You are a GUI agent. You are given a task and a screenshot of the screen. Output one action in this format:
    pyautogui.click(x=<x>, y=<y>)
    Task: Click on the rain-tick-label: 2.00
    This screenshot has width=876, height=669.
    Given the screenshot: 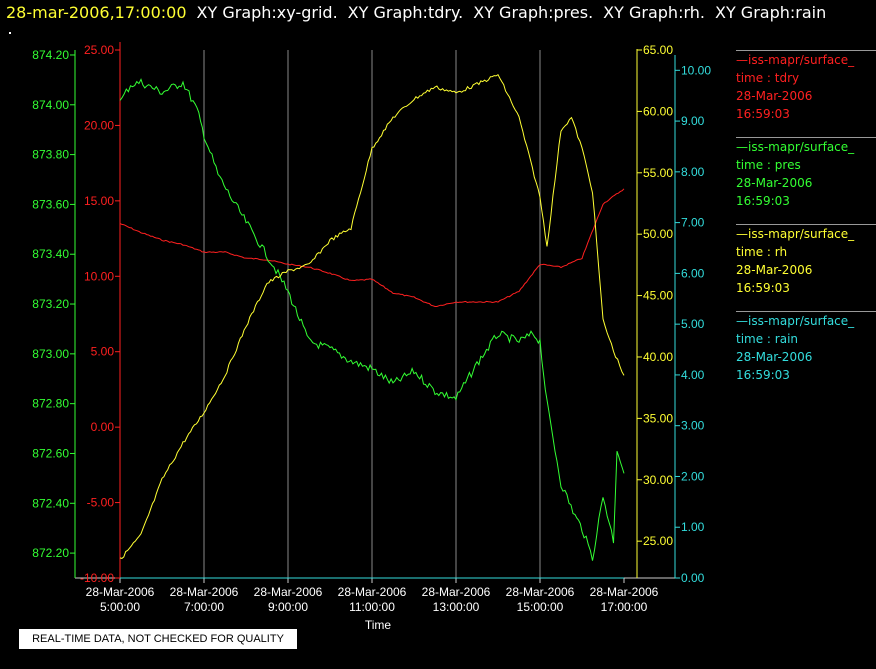 What is the action you would take?
    pyautogui.click(x=693, y=476)
    